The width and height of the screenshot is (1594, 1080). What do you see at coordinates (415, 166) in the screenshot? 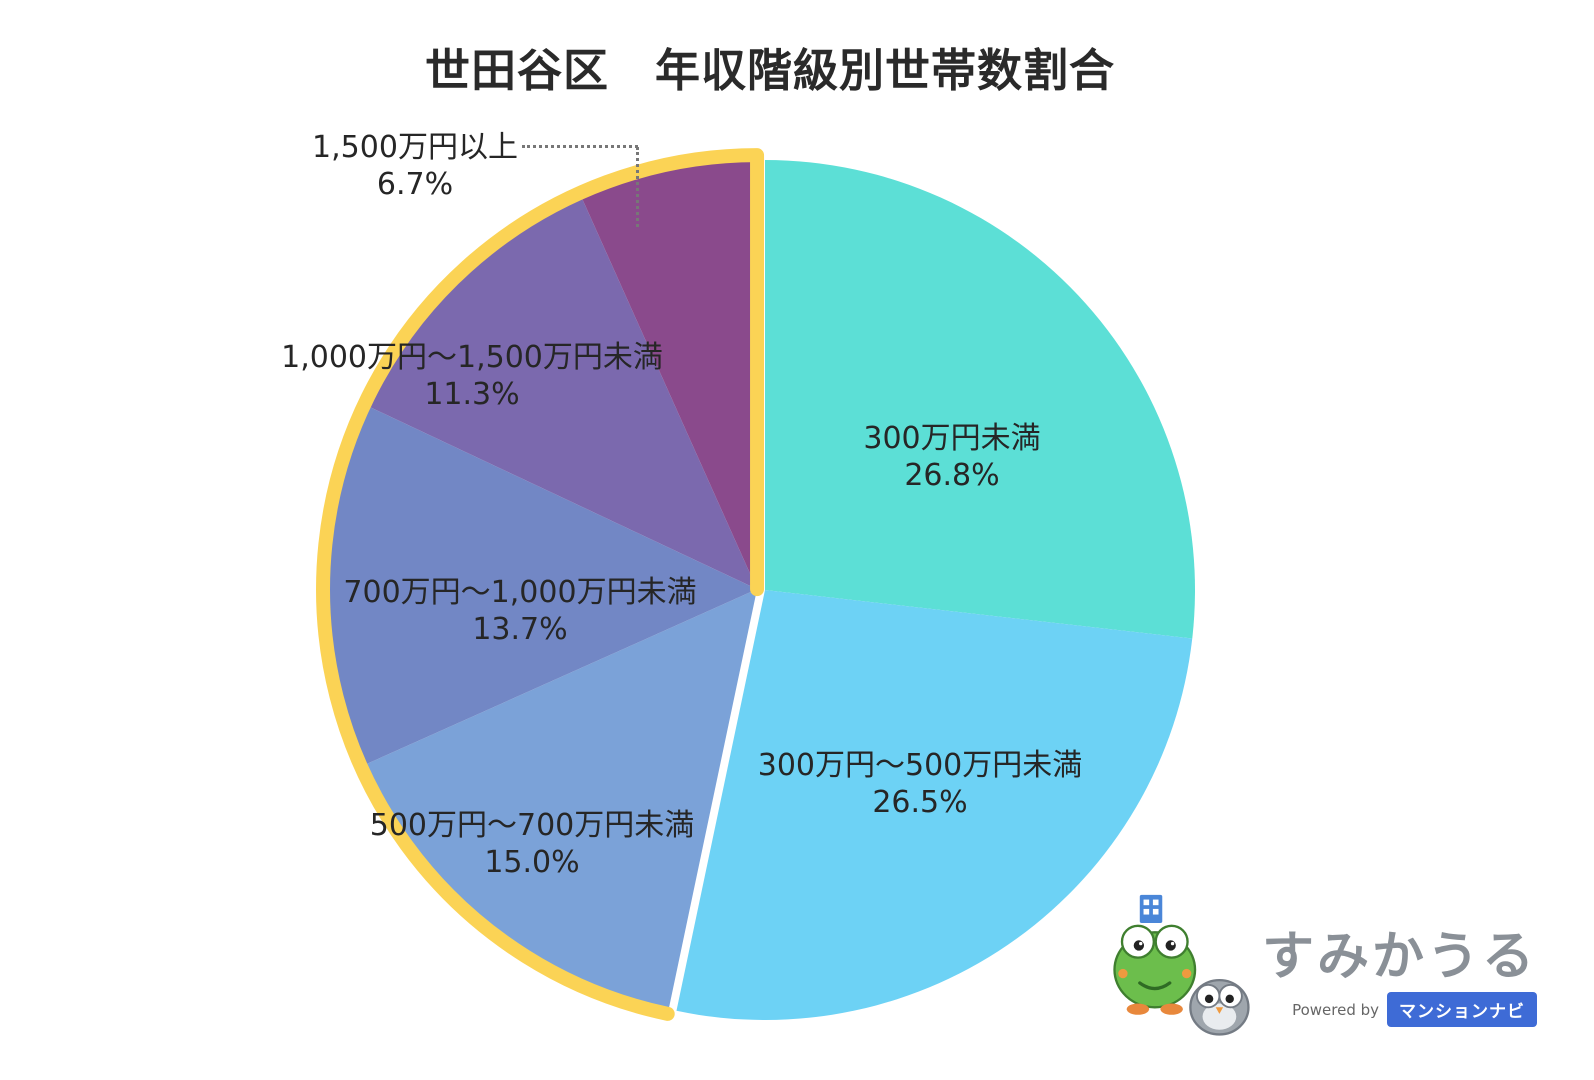
I see `slice-label-over-1500: 1,500万円以上 6.7%` at bounding box center [415, 166].